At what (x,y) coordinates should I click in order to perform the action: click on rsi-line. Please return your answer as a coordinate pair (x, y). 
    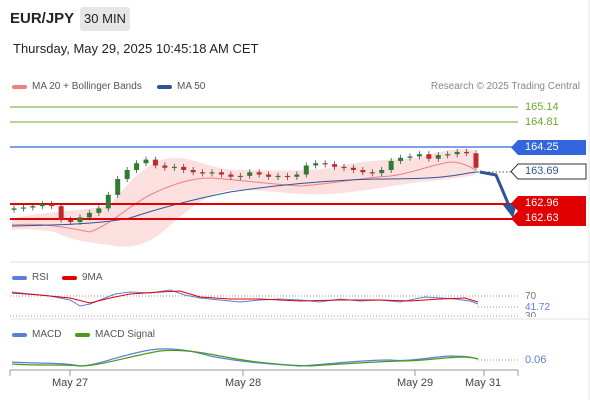
    Looking at the image, I should click on (245, 298).